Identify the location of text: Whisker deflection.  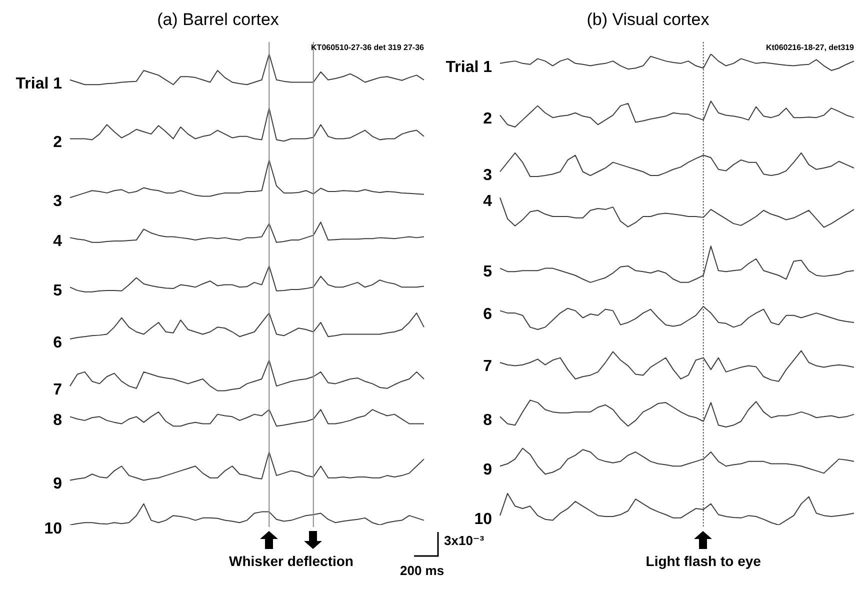
(291, 561).